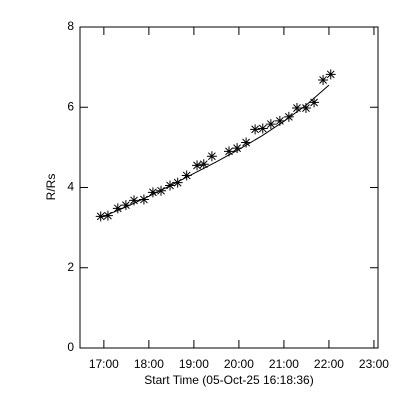  I want to click on x-tick-label: 23:00, so click(374, 364).